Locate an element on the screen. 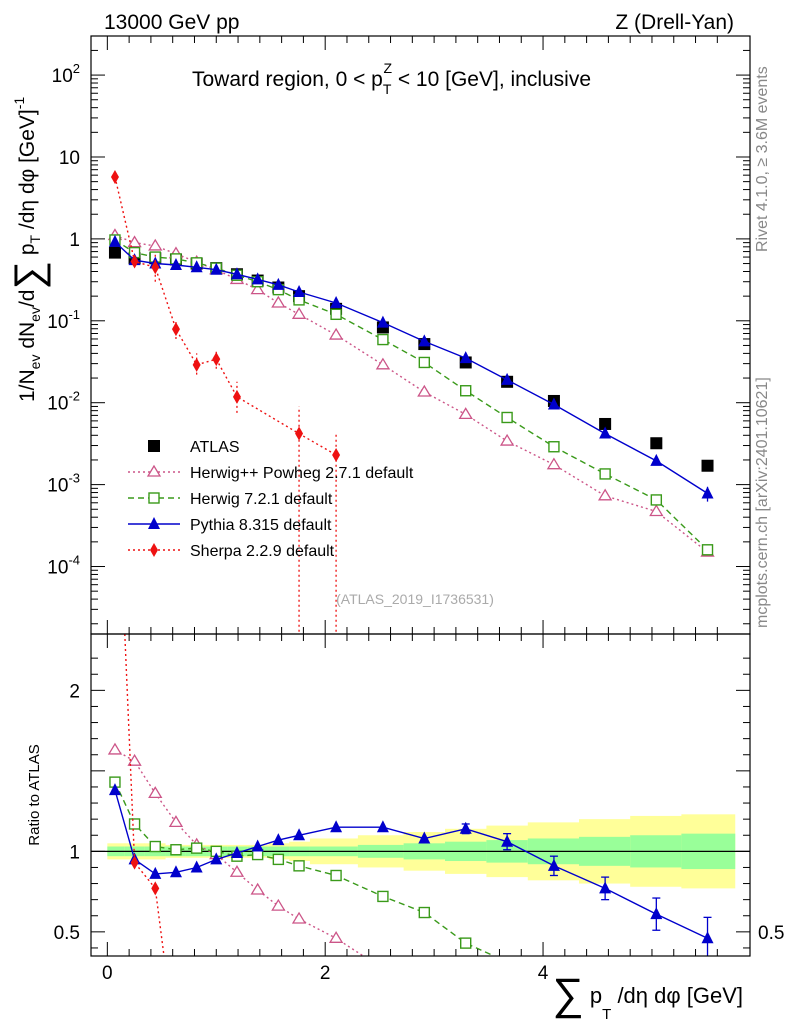 The width and height of the screenshot is (786, 1024). ratio-y-tick-label: 0.5 is located at coordinates (67, 933).